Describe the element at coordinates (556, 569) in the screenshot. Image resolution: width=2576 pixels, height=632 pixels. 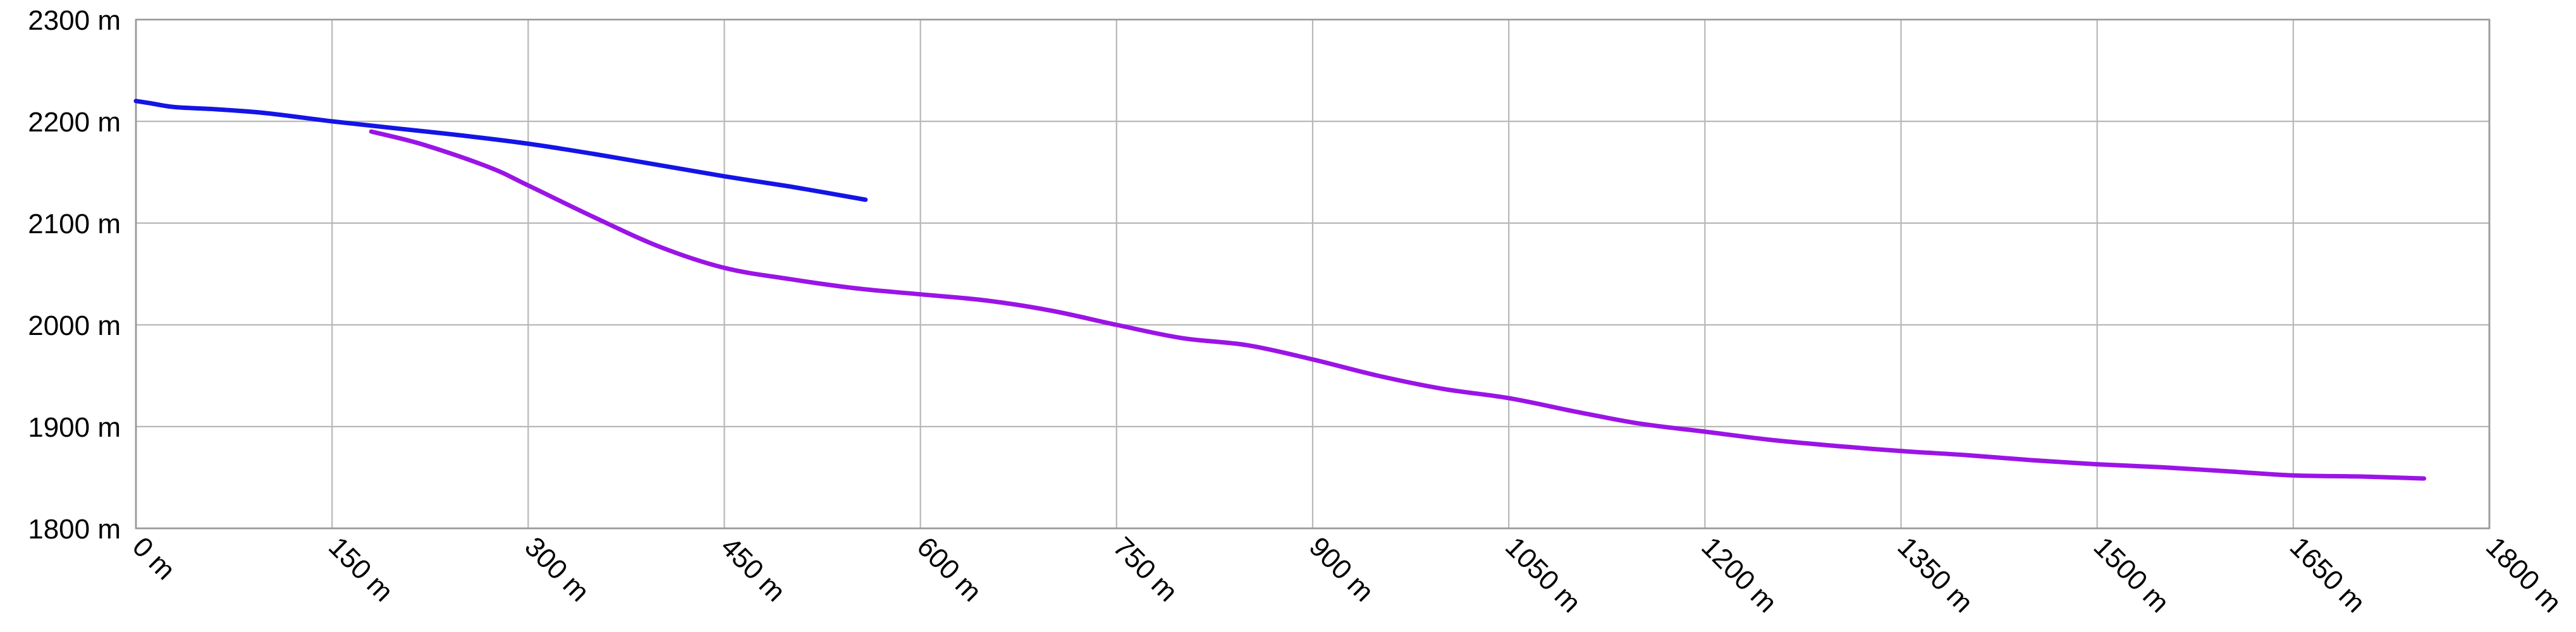
I see `x-tick-label: 300 m` at that location.